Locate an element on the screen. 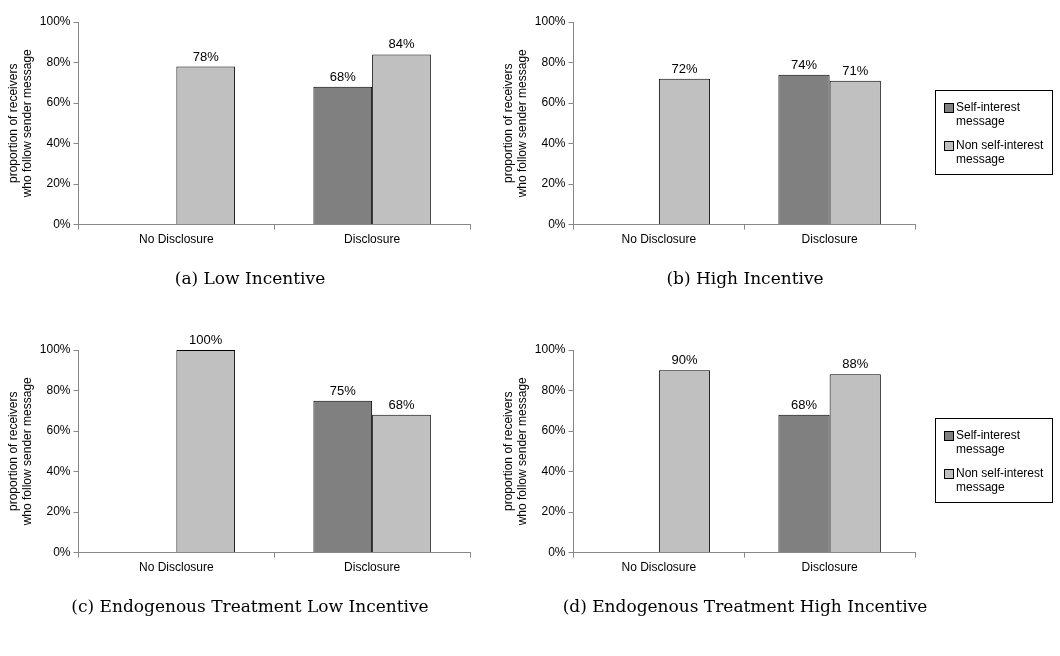  data-label: 71% is located at coordinates (855, 70).